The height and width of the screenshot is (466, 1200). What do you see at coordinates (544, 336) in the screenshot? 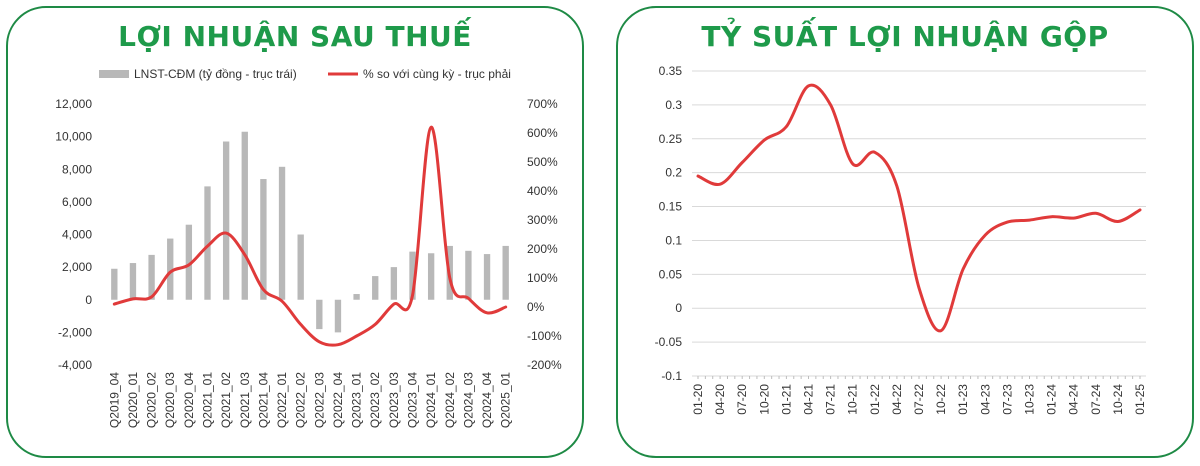
I see `right-axis-tick-label: -100%` at bounding box center [544, 336].